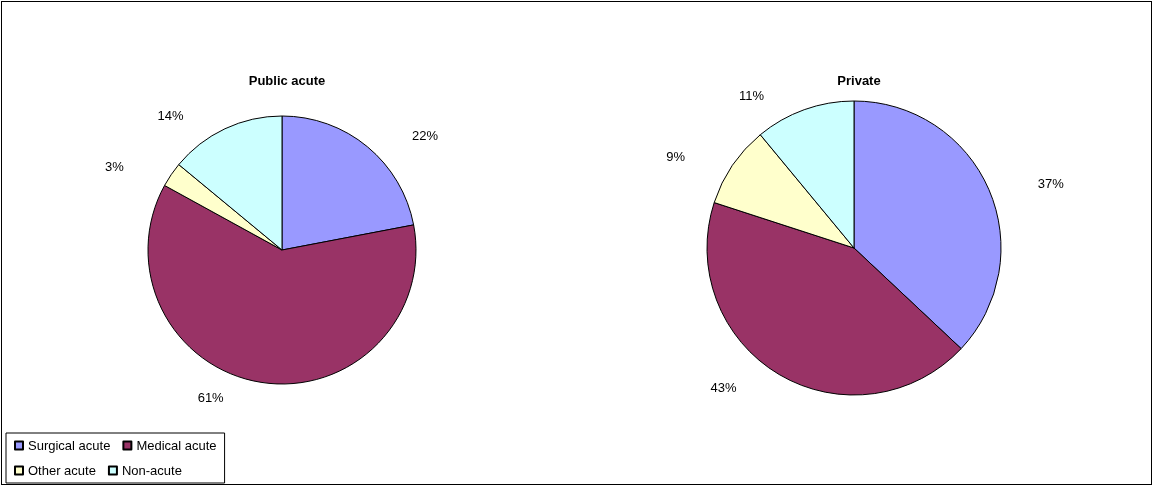 The height and width of the screenshot is (486, 1153). What do you see at coordinates (1051, 184) in the screenshot?
I see `data-label: 37%` at bounding box center [1051, 184].